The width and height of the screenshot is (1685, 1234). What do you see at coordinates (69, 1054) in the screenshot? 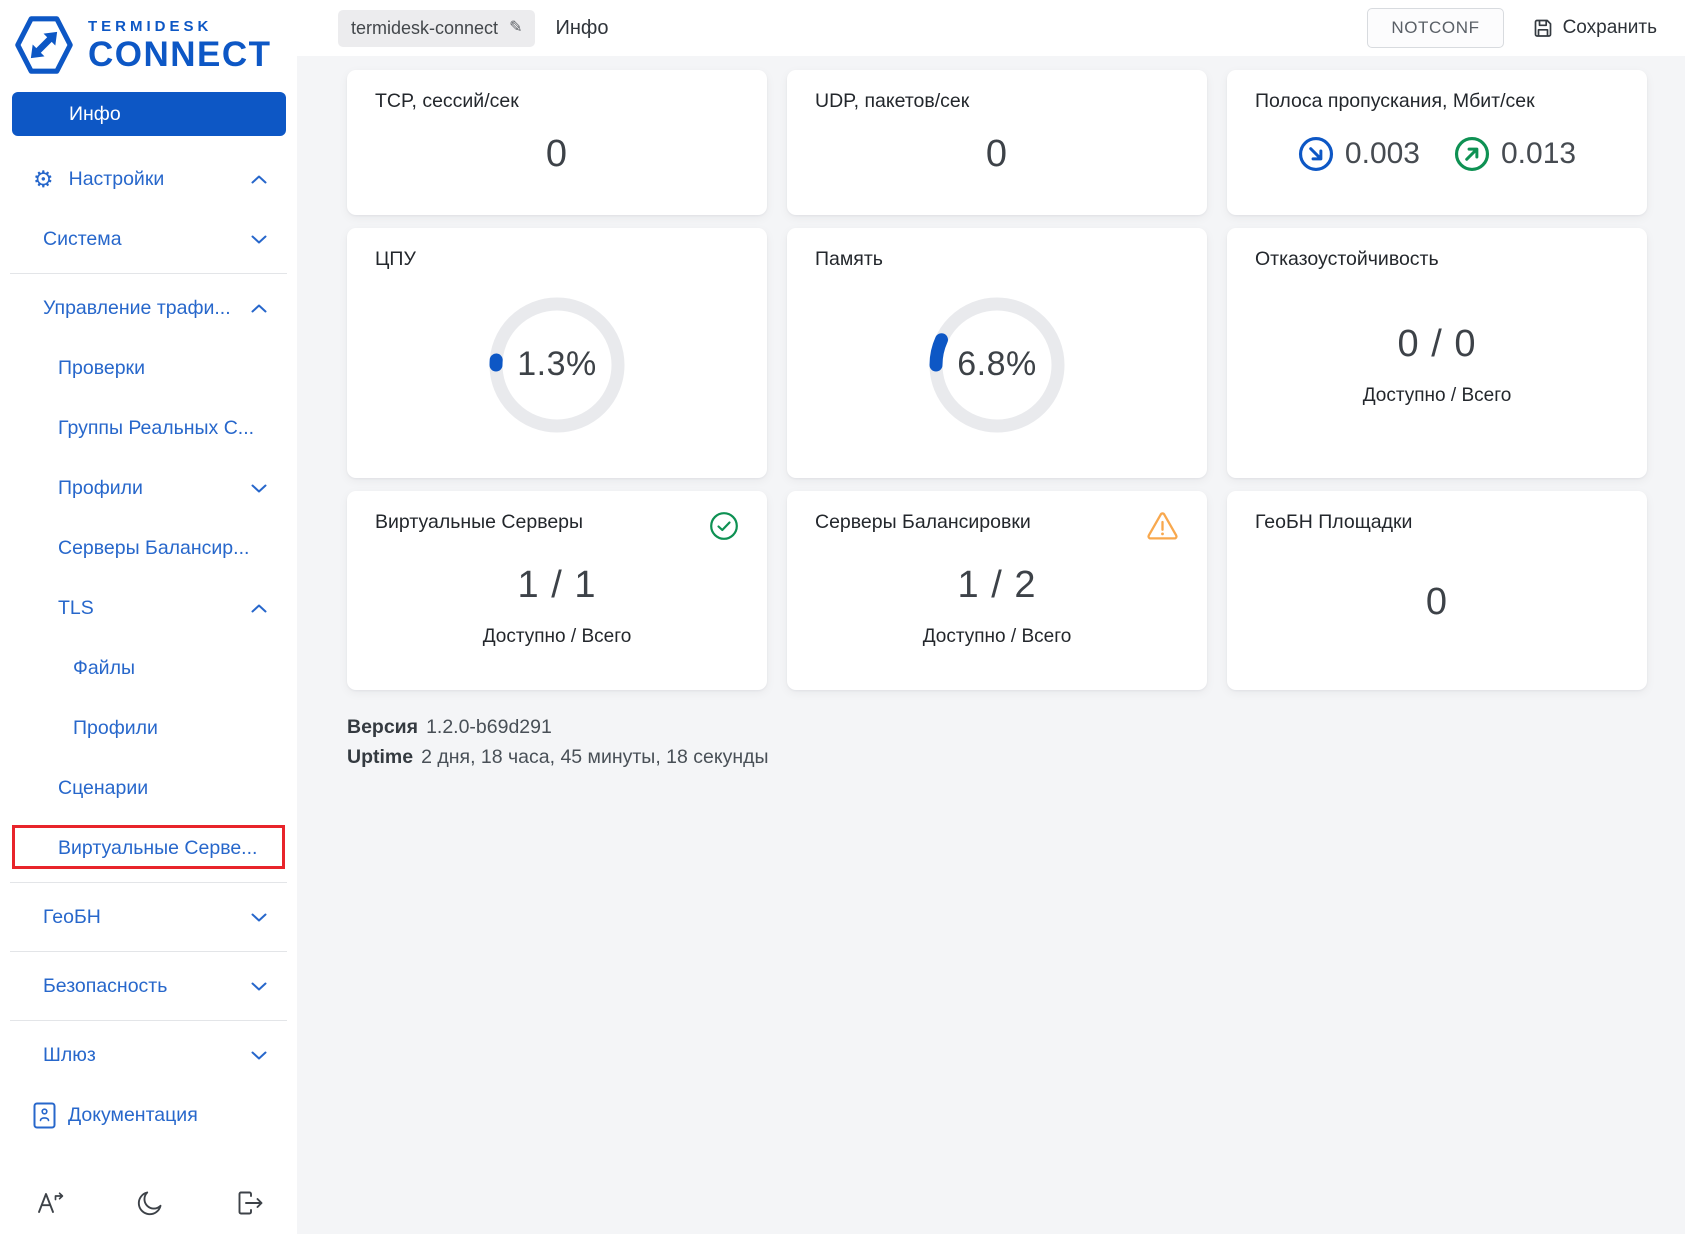
I see `sidebar-item-label: Шлюз` at bounding box center [69, 1054].